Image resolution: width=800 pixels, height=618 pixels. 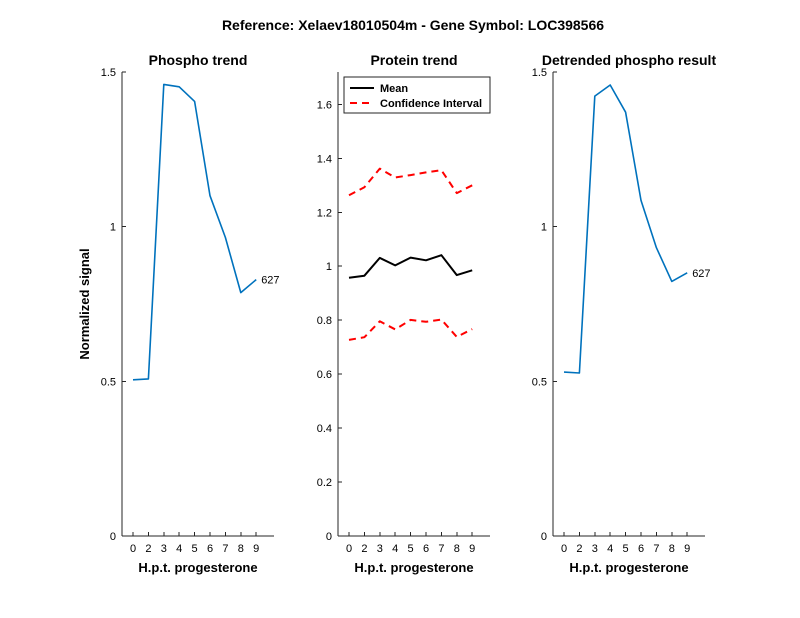 What do you see at coordinates (324, 159) in the screenshot?
I see `y-tick-label: 1.4` at bounding box center [324, 159].